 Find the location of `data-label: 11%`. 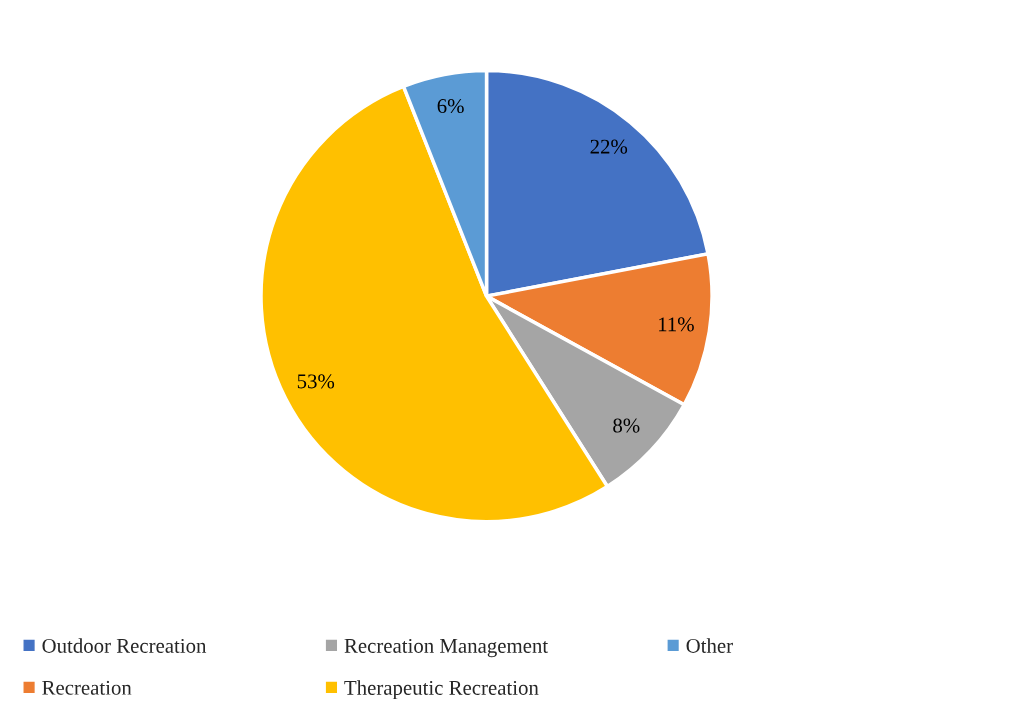

data-label: 11% is located at coordinates (676, 324).